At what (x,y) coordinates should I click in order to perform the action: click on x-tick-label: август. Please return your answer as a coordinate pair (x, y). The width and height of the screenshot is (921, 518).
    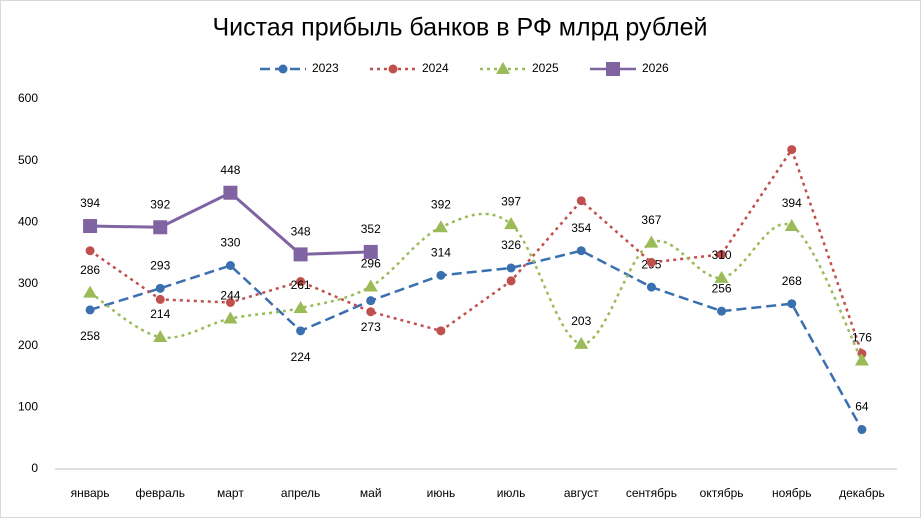
    Looking at the image, I should click on (581, 493).